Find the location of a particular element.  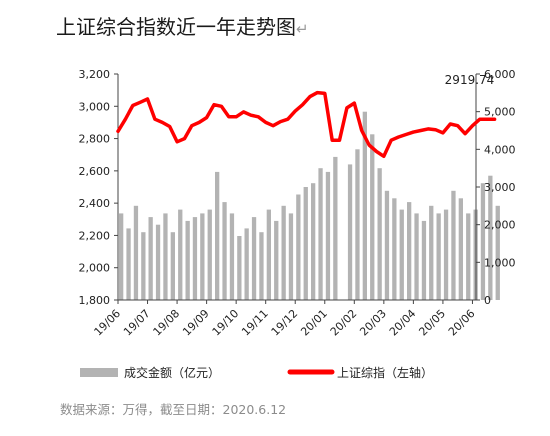

x-tick-label: 20/02 is located at coordinates (344, 323).